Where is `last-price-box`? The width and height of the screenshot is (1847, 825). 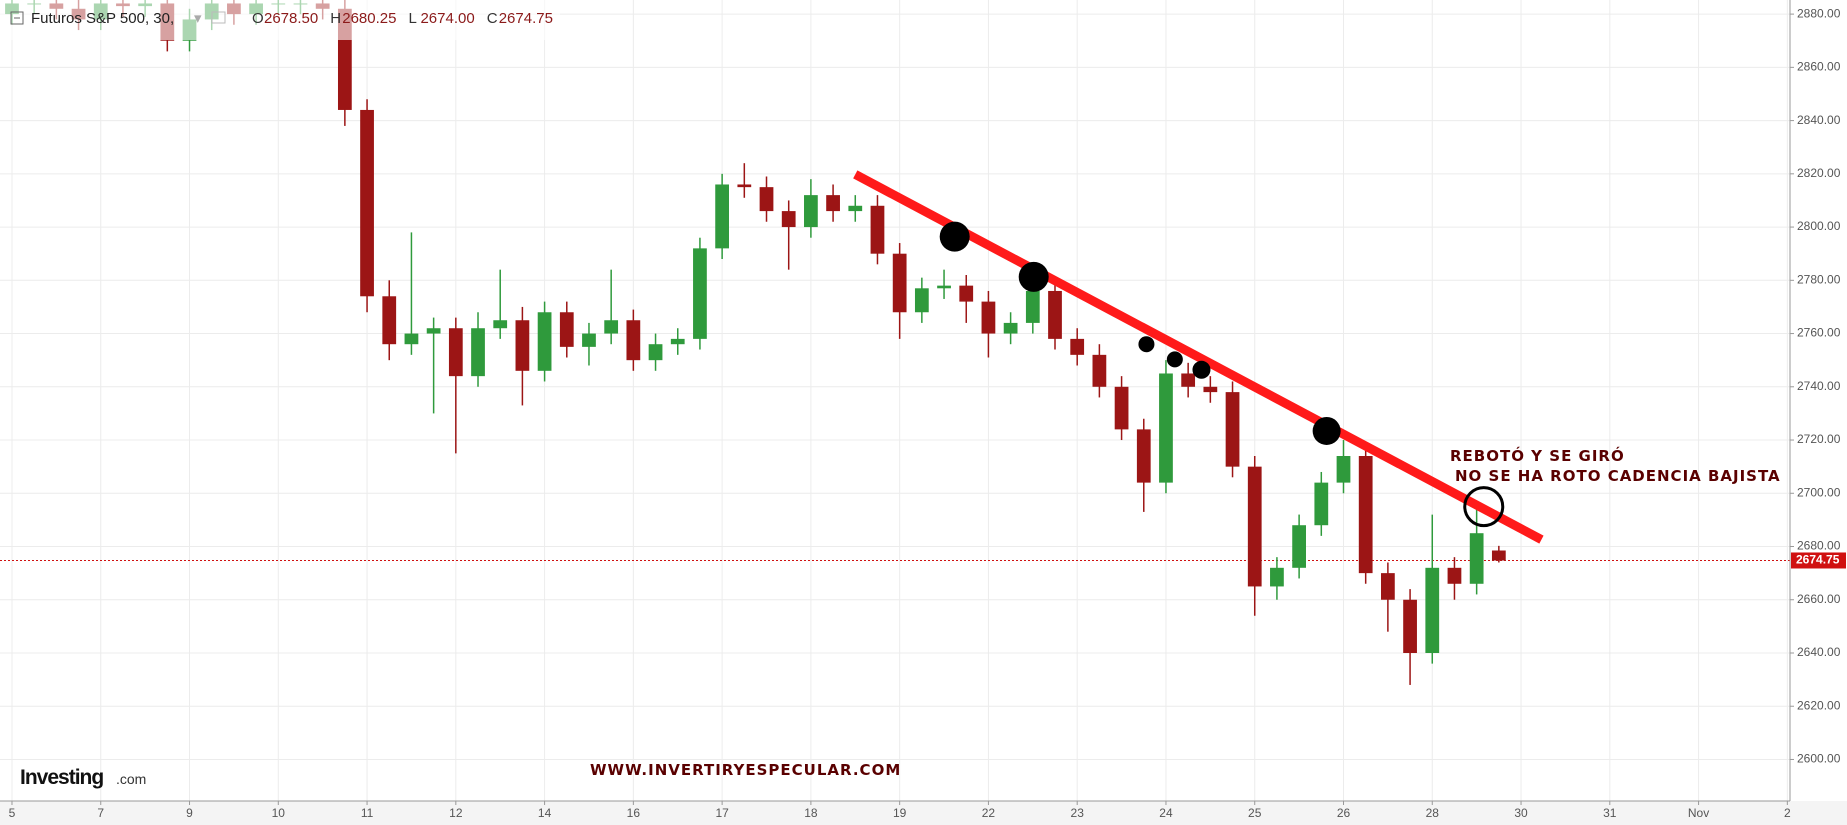 last-price-box is located at coordinates (1818, 560).